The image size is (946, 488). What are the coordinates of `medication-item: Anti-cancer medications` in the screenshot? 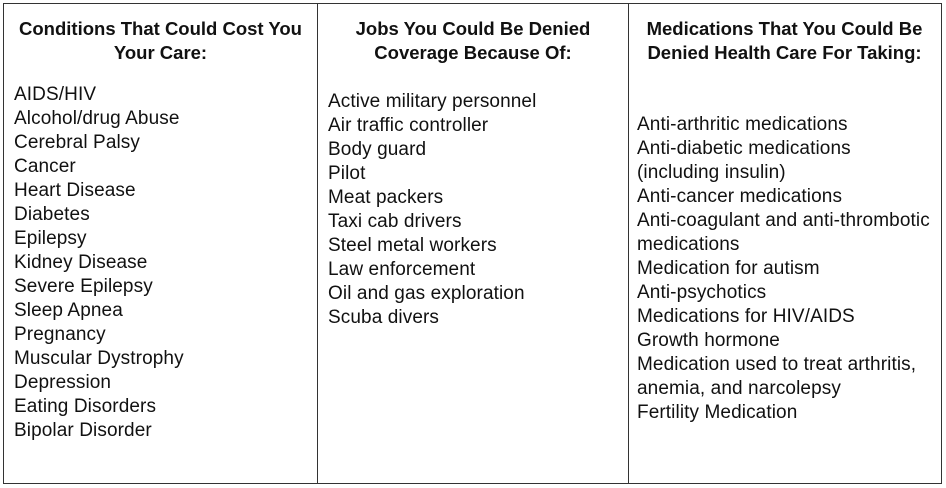 It's located at (740, 196).